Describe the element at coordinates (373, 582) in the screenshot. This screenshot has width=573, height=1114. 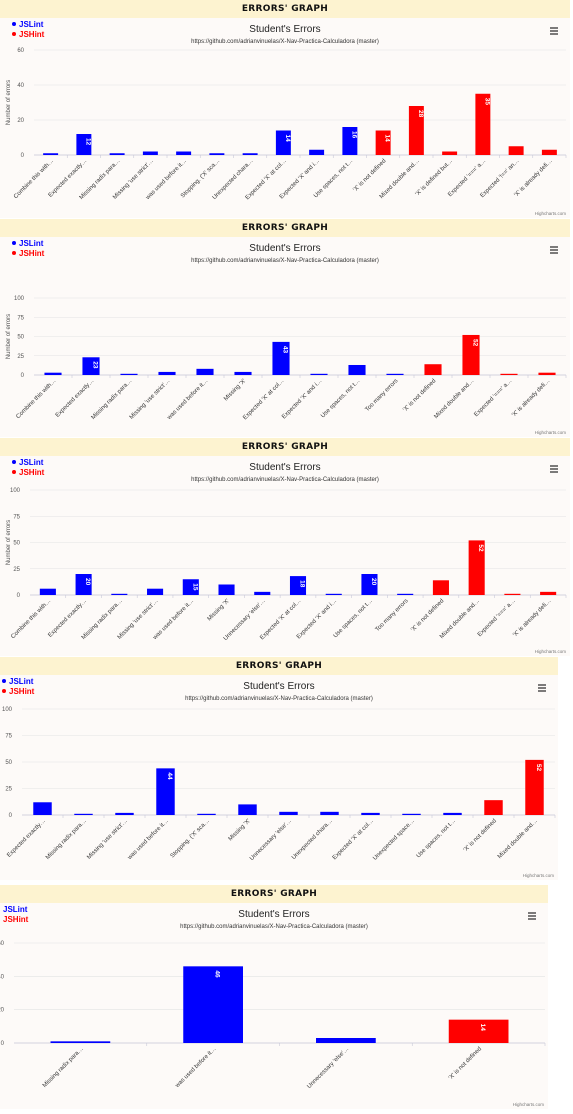
I see `data-label: 20` at that location.